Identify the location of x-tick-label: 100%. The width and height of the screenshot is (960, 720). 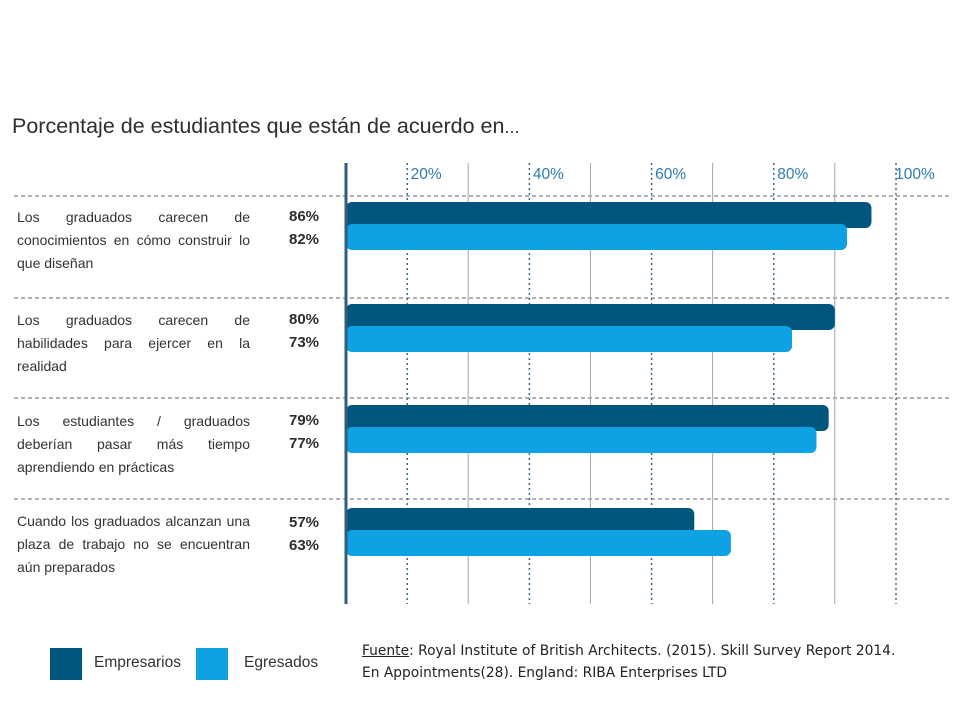
(915, 174).